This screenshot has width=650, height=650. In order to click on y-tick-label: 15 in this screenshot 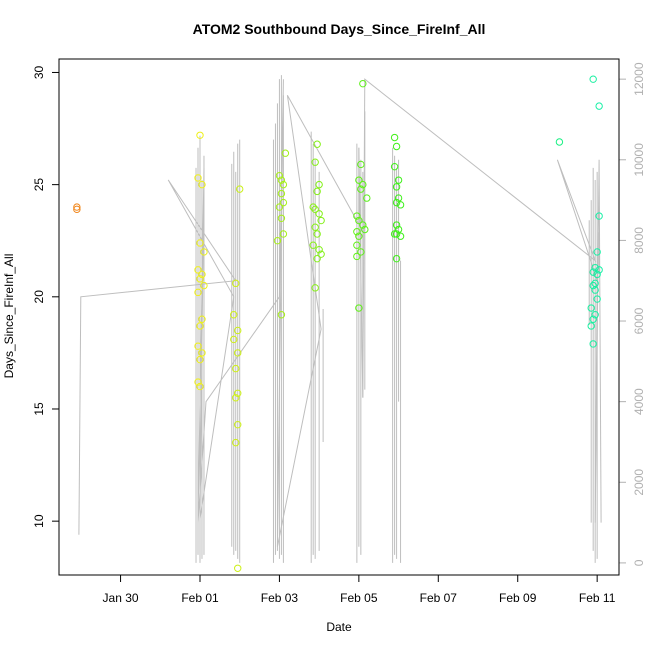, I will do `click(39, 409)`.